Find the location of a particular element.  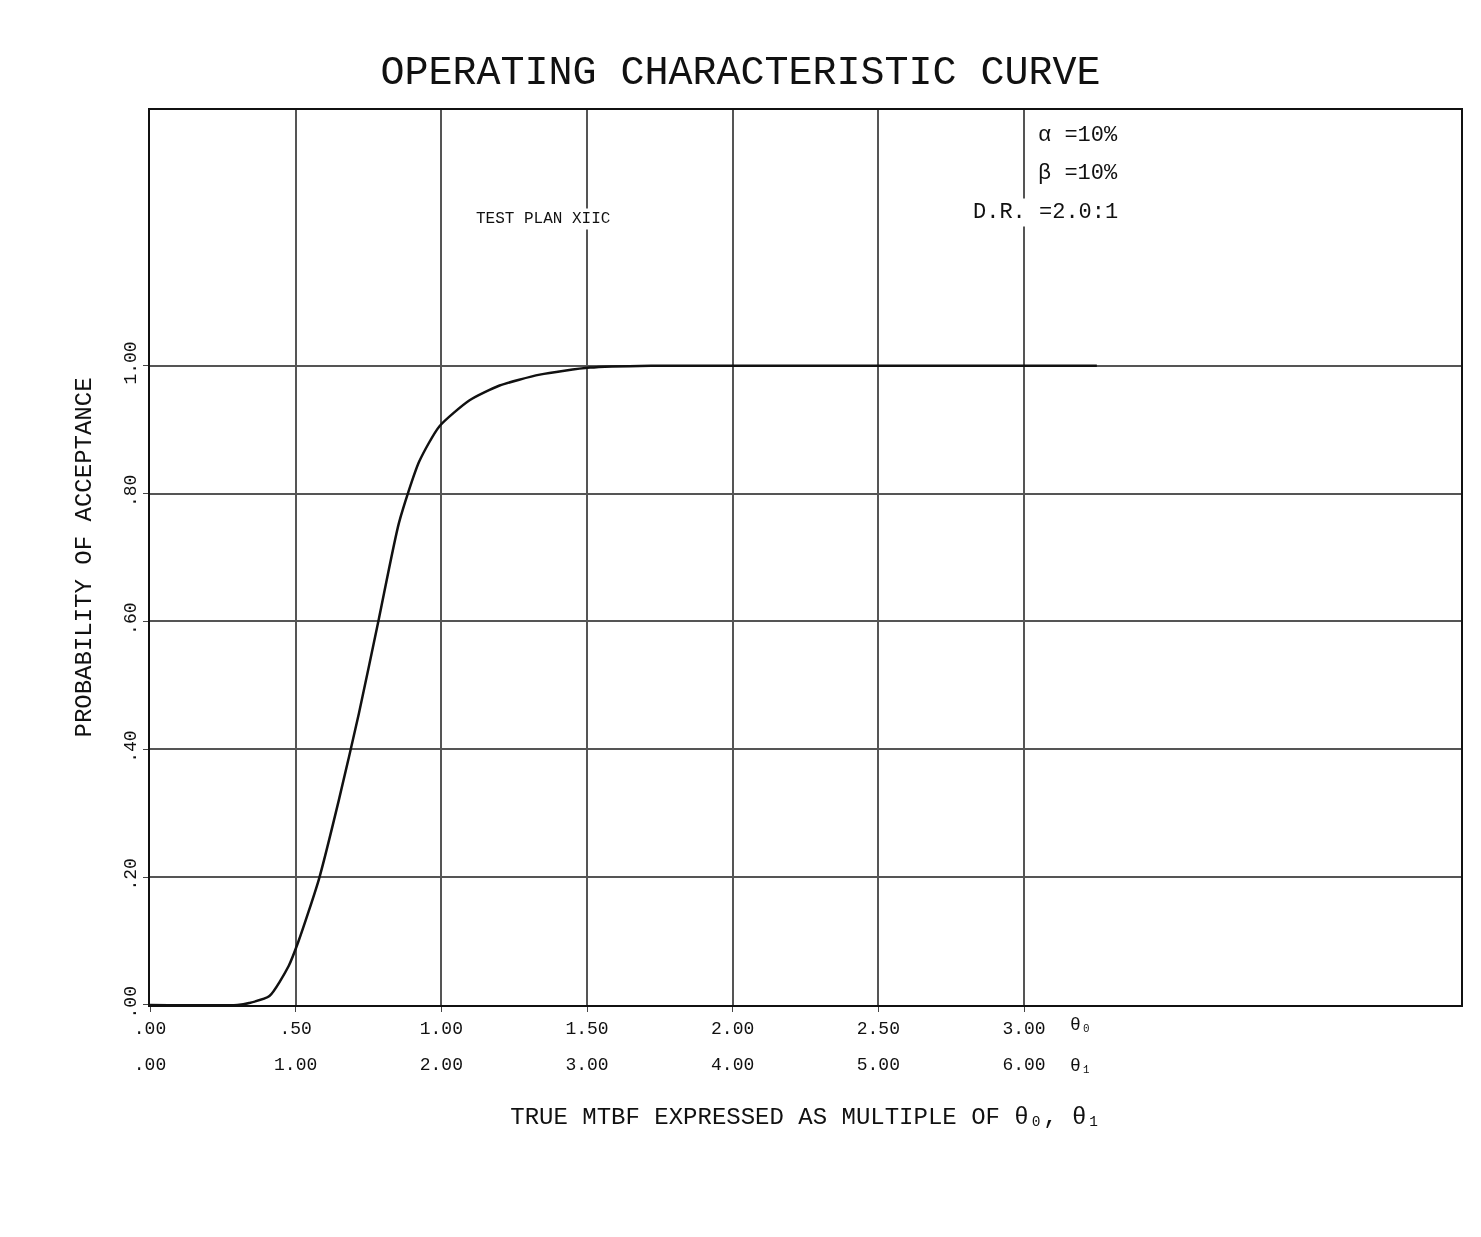

x2-tick-label: 1.00 is located at coordinates (296, 1064).